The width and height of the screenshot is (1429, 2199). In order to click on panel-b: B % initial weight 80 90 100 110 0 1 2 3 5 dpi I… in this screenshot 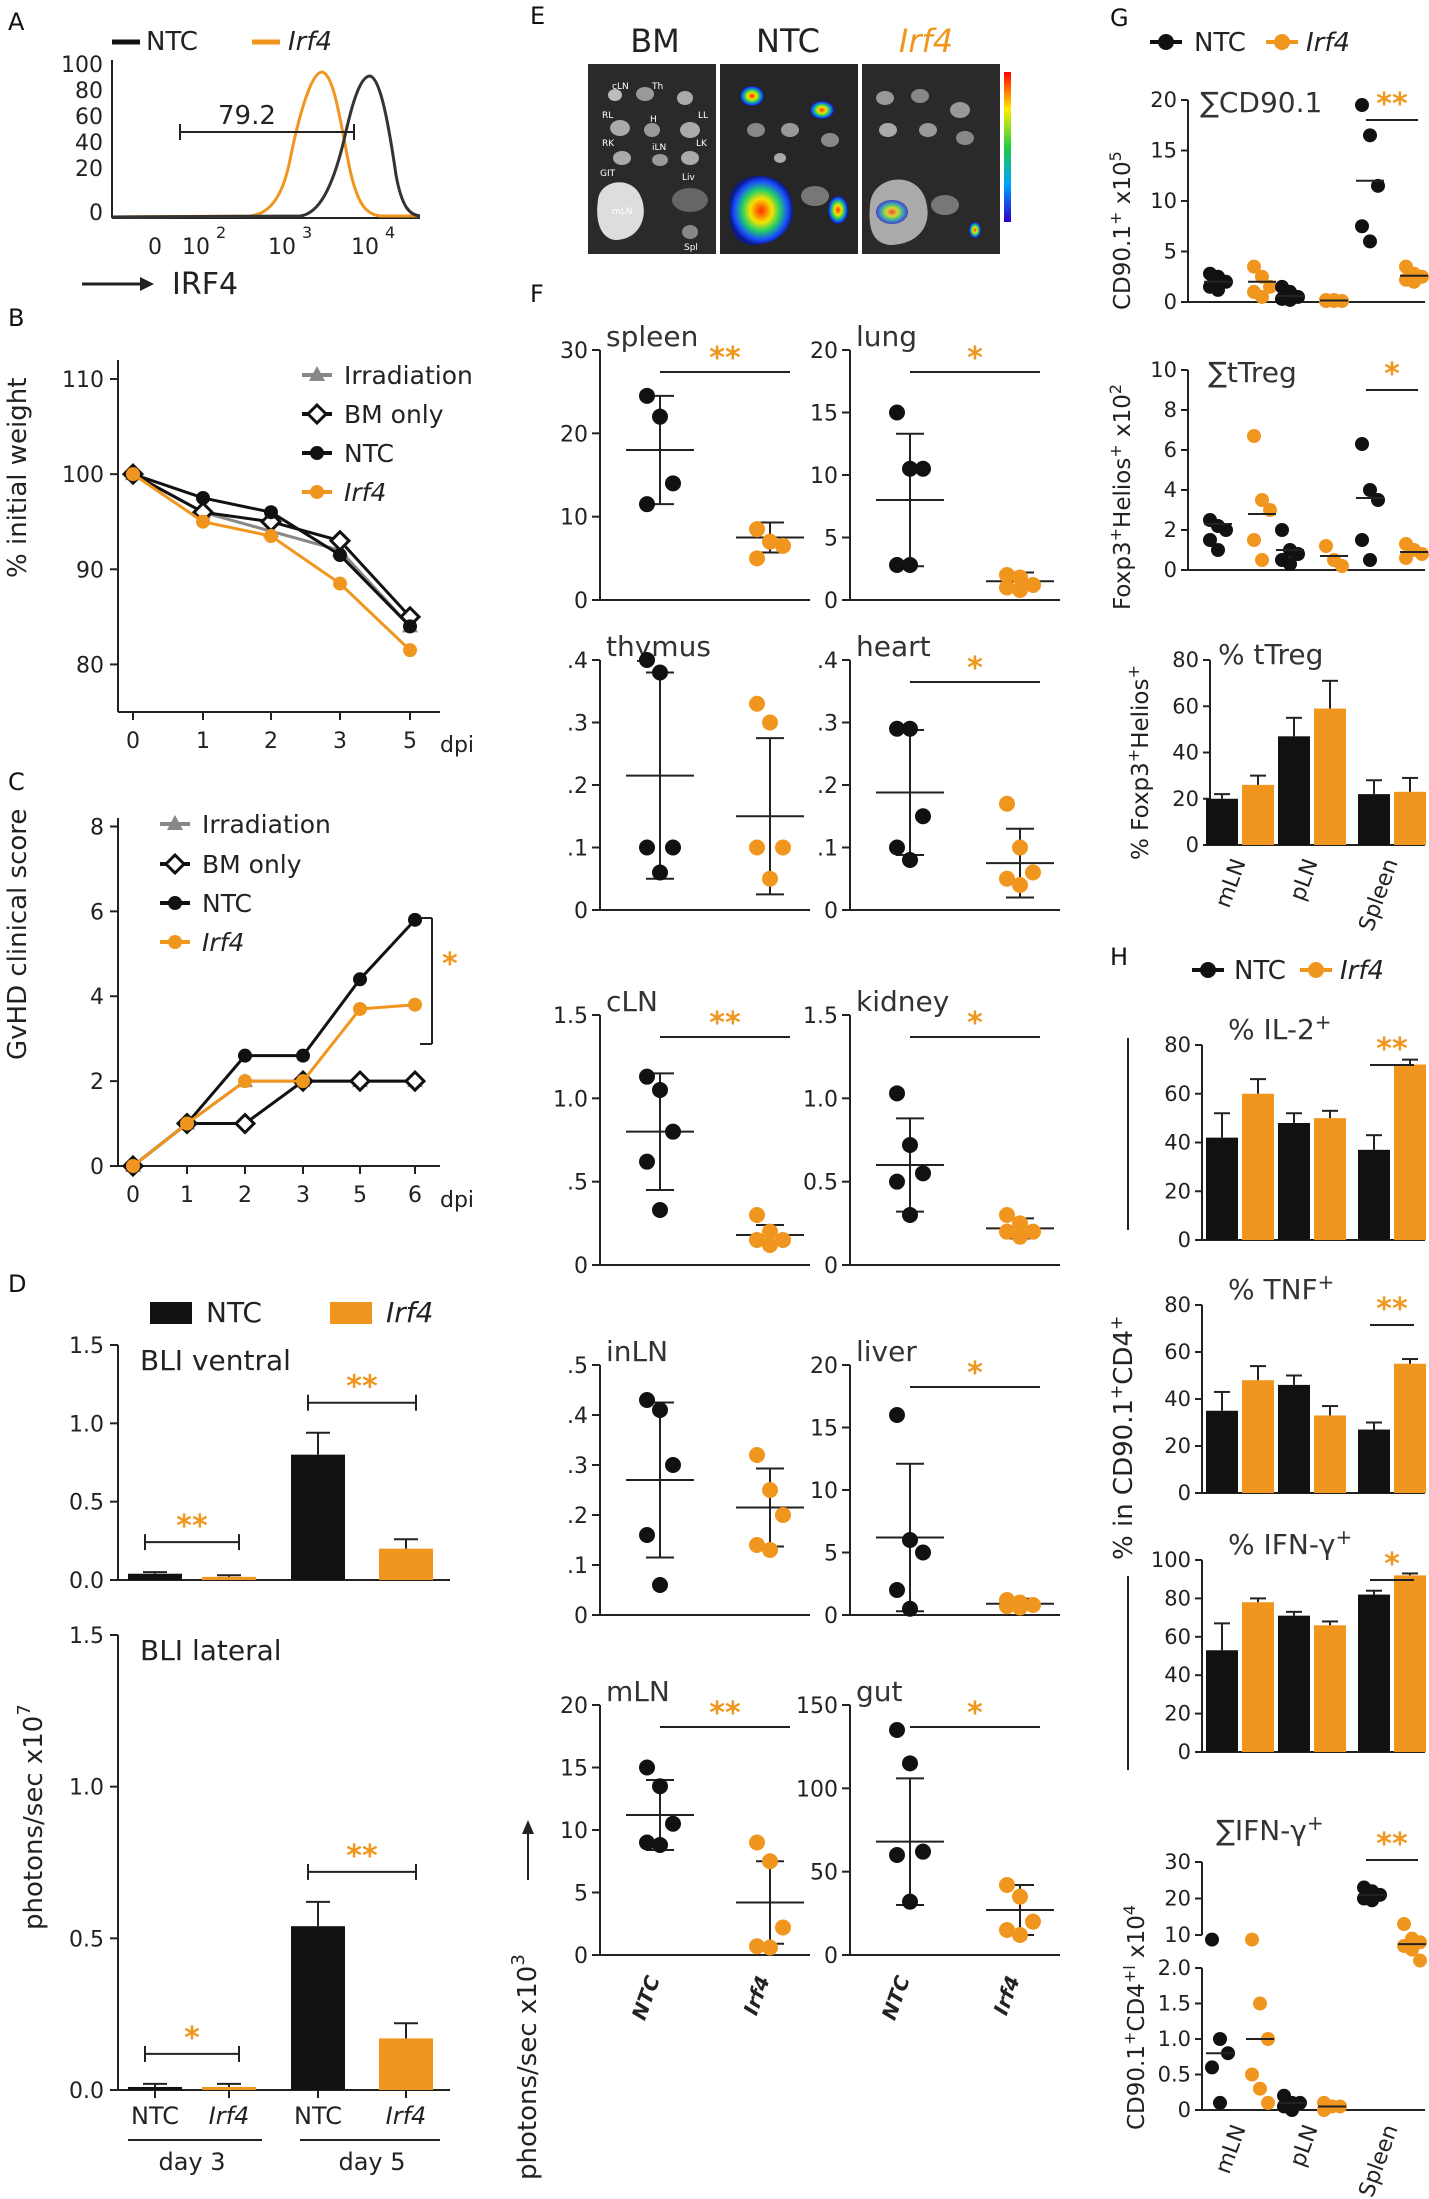, I will do `click(238, 531)`.